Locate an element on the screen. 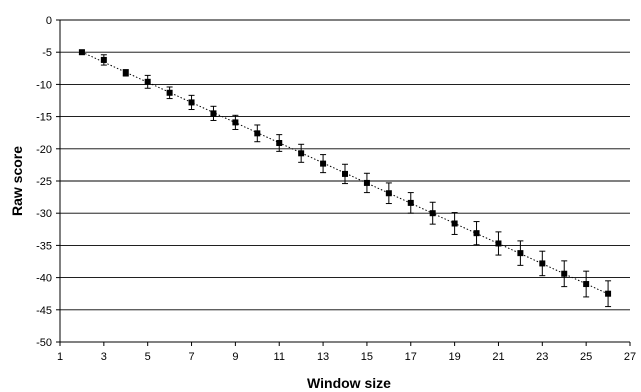  y-tick-label: -45 is located at coordinates (44, 311).